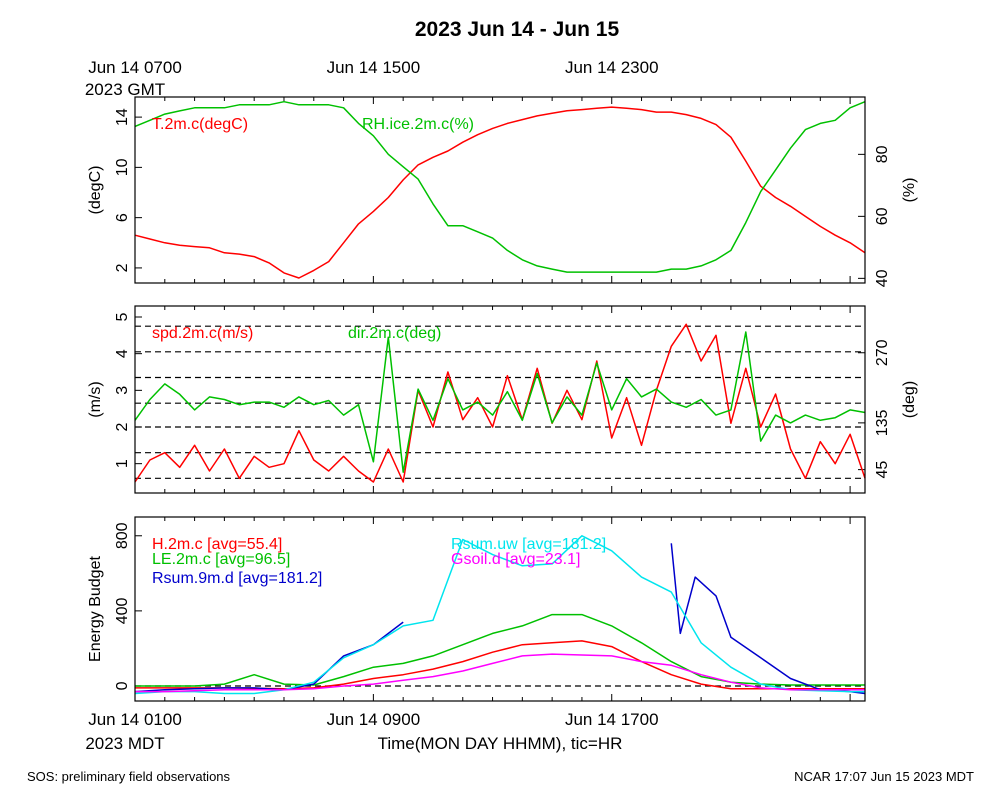 This screenshot has width=1000, height=800. What do you see at coordinates (122, 167) in the screenshot?
I see `y-tick-label-left: 10` at bounding box center [122, 167].